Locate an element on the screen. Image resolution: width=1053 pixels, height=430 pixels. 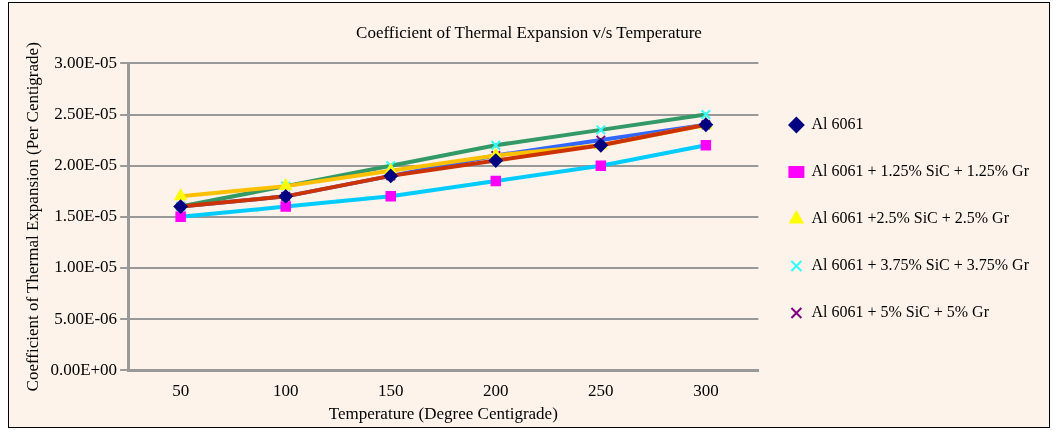
x-tick-label: 100 is located at coordinates (285, 390).